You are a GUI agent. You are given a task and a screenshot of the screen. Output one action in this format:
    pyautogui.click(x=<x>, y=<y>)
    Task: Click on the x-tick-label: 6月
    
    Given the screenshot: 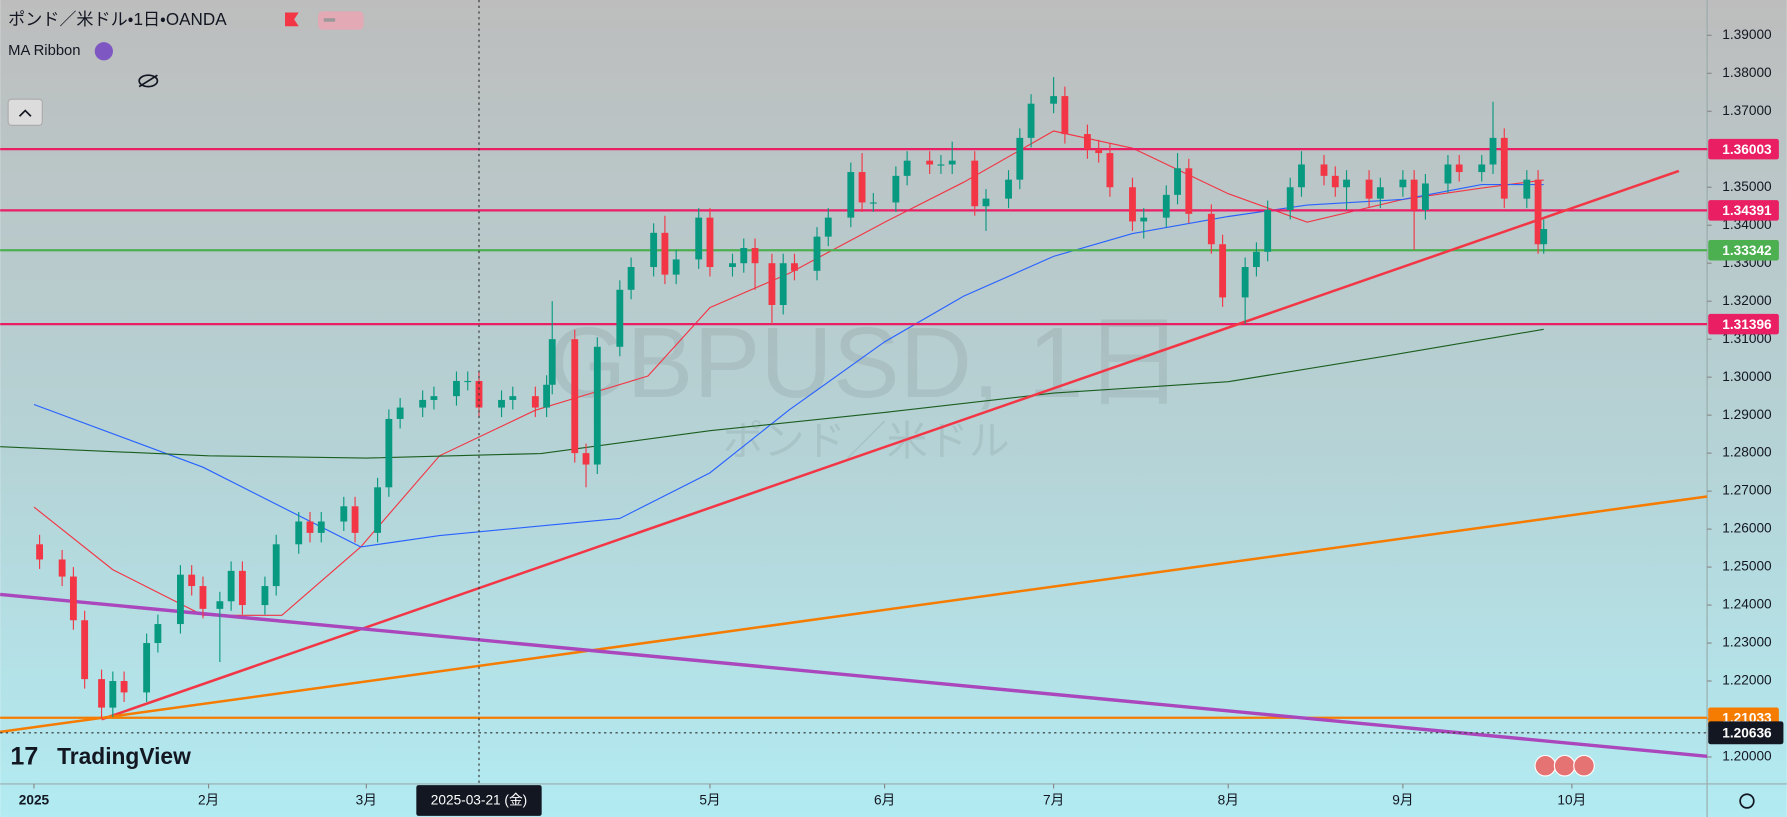 What is the action you would take?
    pyautogui.click(x=884, y=800)
    